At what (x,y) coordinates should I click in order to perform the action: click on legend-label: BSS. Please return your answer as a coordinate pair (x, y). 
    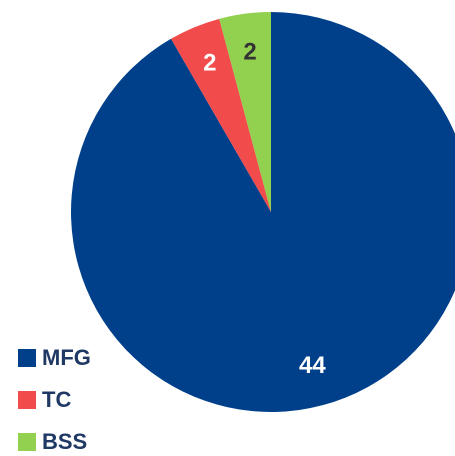
    Looking at the image, I should click on (64, 441).